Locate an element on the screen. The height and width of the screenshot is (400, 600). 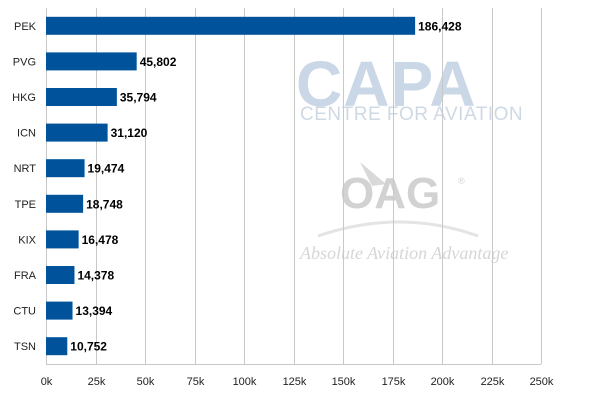
x-tick-label: 225k is located at coordinates (493, 382).